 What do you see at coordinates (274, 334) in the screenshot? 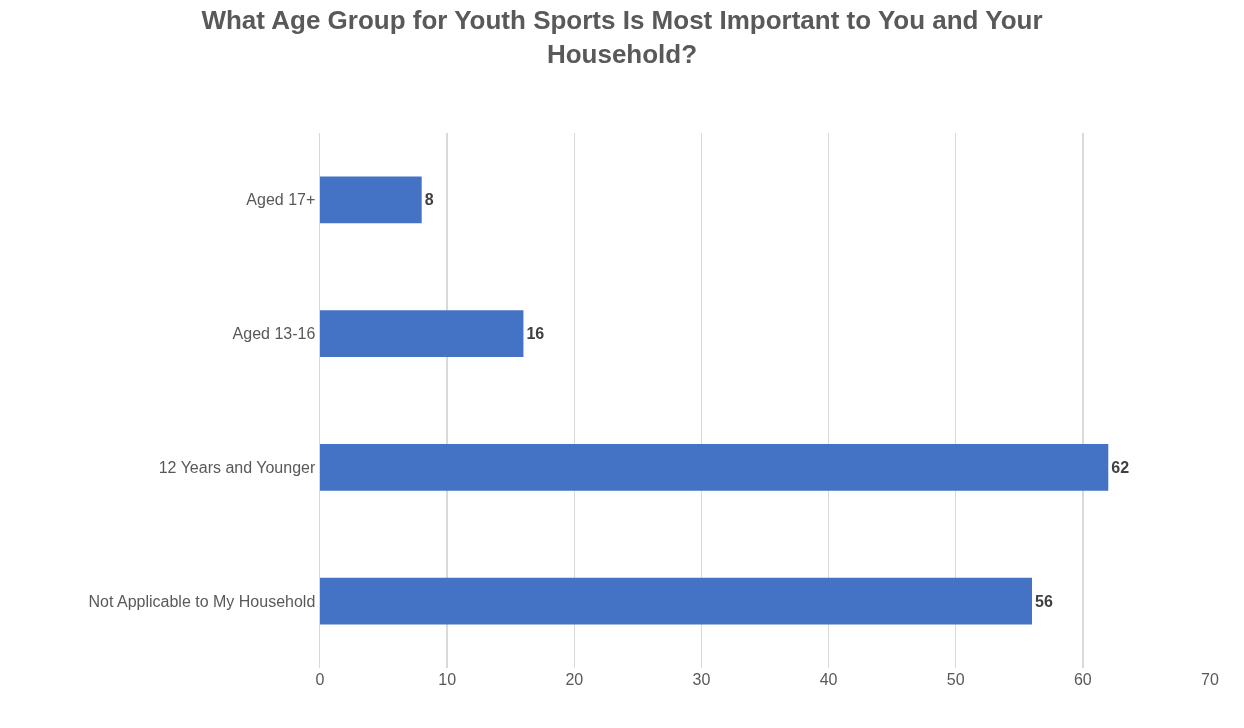
I see `y-tick-label: Aged 13-16` at bounding box center [274, 334].